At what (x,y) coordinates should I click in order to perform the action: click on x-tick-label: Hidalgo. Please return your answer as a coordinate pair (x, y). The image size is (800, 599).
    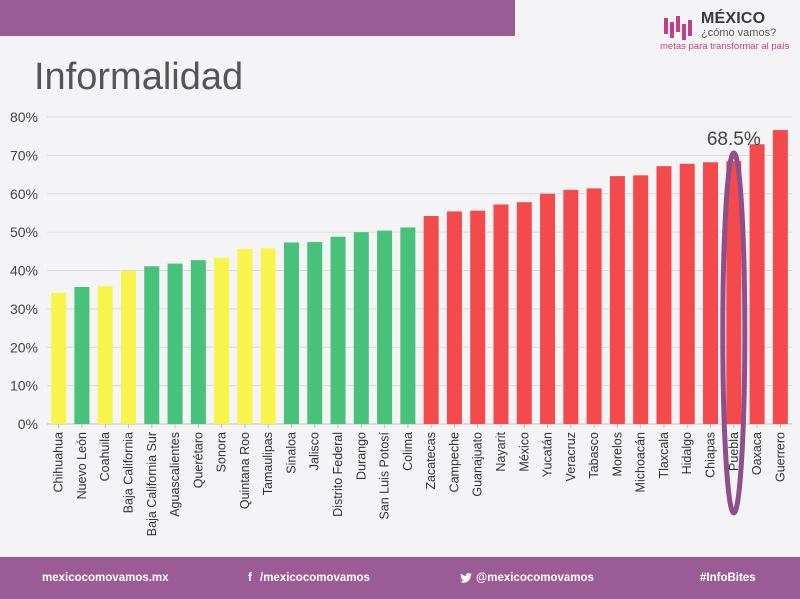
    Looking at the image, I should click on (687, 453).